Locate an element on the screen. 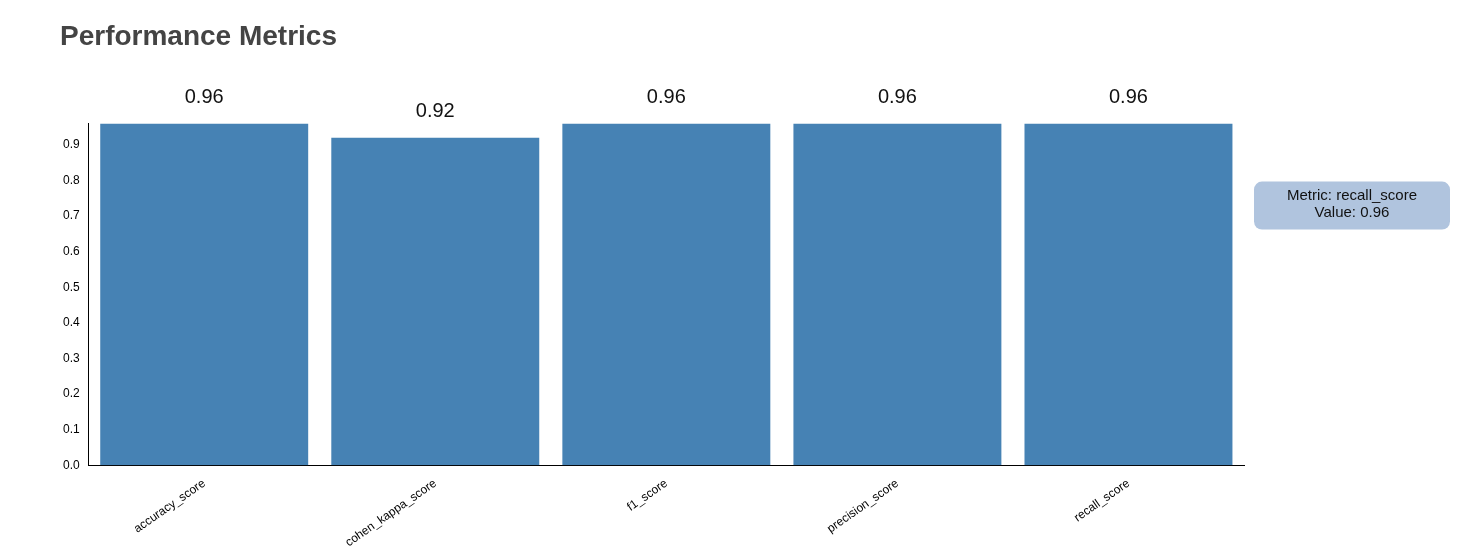 The width and height of the screenshot is (1474, 553). y-tick-label: 0.4 is located at coordinates (71, 322).